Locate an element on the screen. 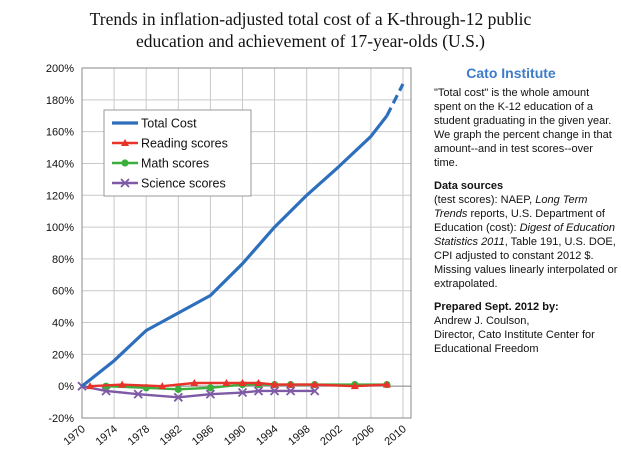 The image size is (621, 462). y-tick-label: 100% is located at coordinates (60, 228).